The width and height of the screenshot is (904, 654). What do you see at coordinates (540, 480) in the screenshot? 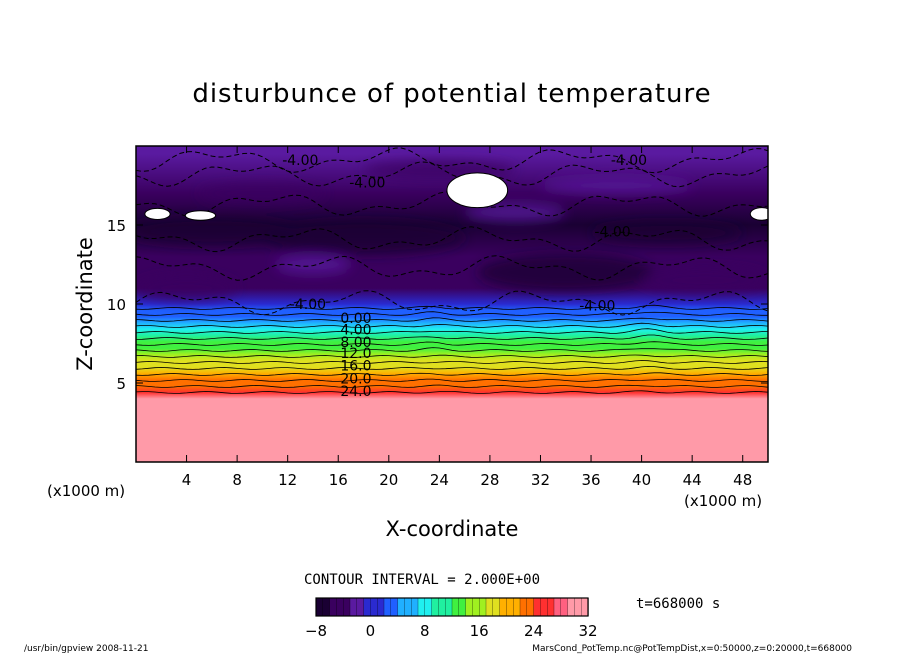
I see `x-tick-label: 32` at bounding box center [540, 480].